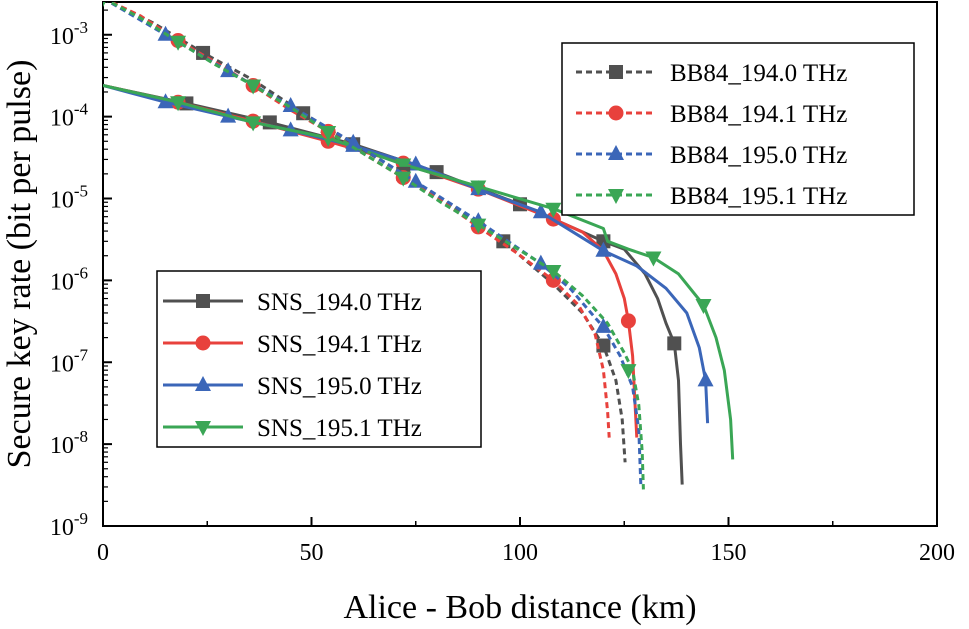  Describe the element at coordinates (520, 553) in the screenshot. I see `x-tick-label-2: 100` at that location.